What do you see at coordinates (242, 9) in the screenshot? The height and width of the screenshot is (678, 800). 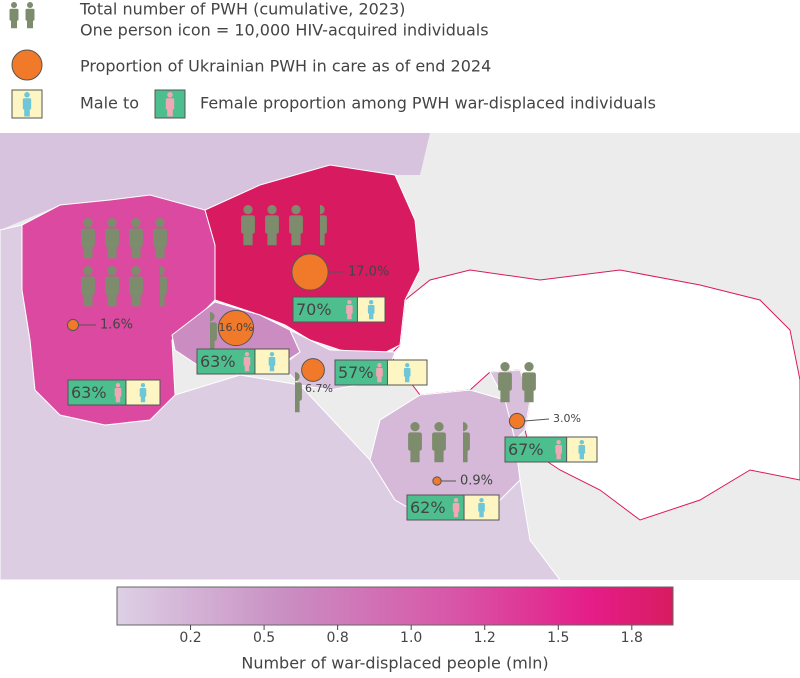 I see `legend-text: Total number of PWH (cumulative, 2023)` at bounding box center [242, 9].